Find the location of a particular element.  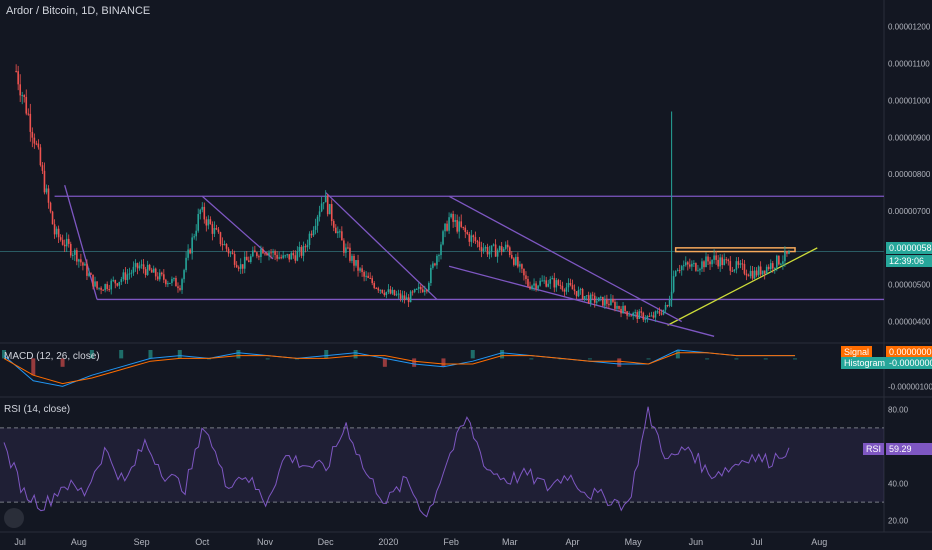

pattern-trendline is located at coordinates (81, 242).